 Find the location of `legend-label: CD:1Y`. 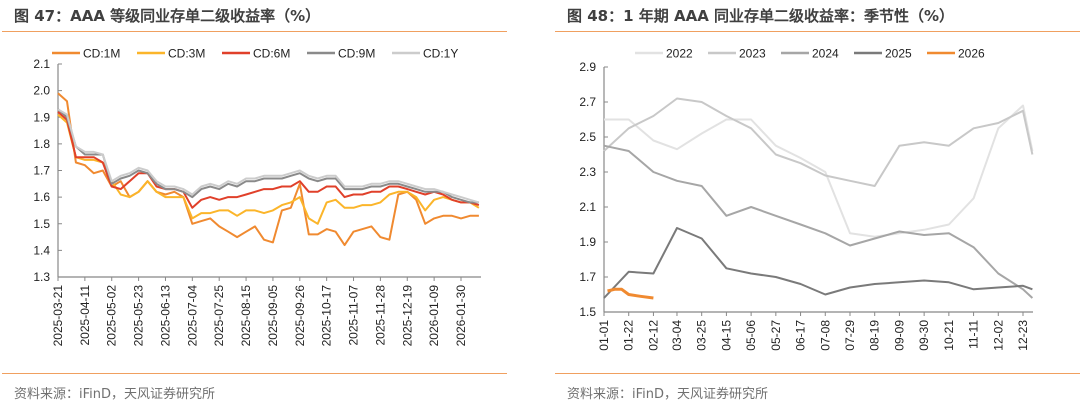

legend-label: CD:1Y is located at coordinates (440, 54).